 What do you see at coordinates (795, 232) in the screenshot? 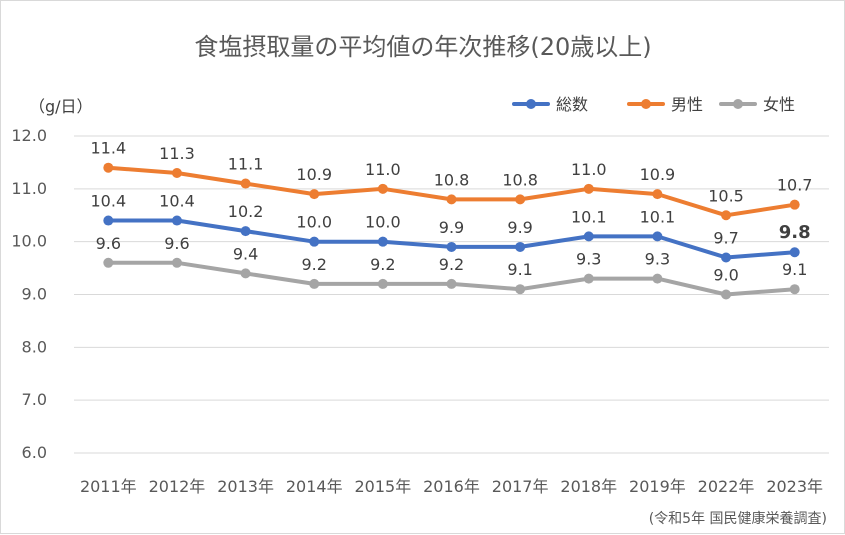
I see `data-label: 9.8` at bounding box center [795, 232].